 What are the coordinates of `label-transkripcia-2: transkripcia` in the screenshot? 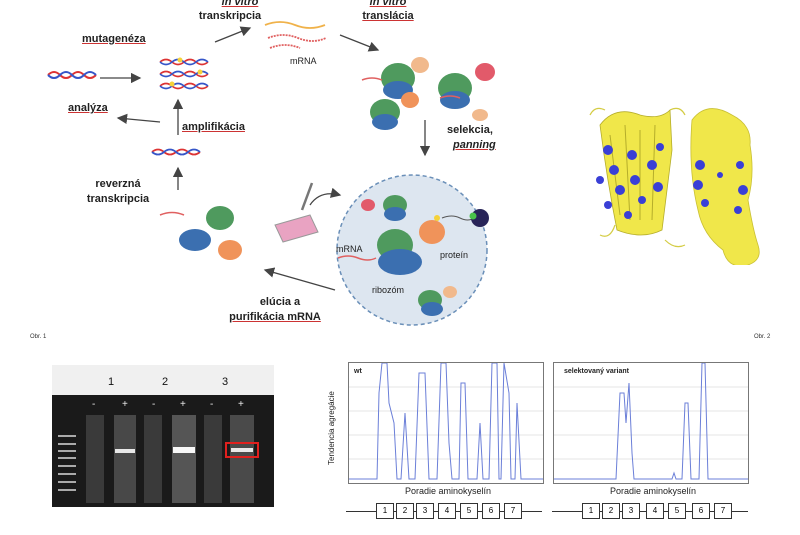 It's located at (118, 199).